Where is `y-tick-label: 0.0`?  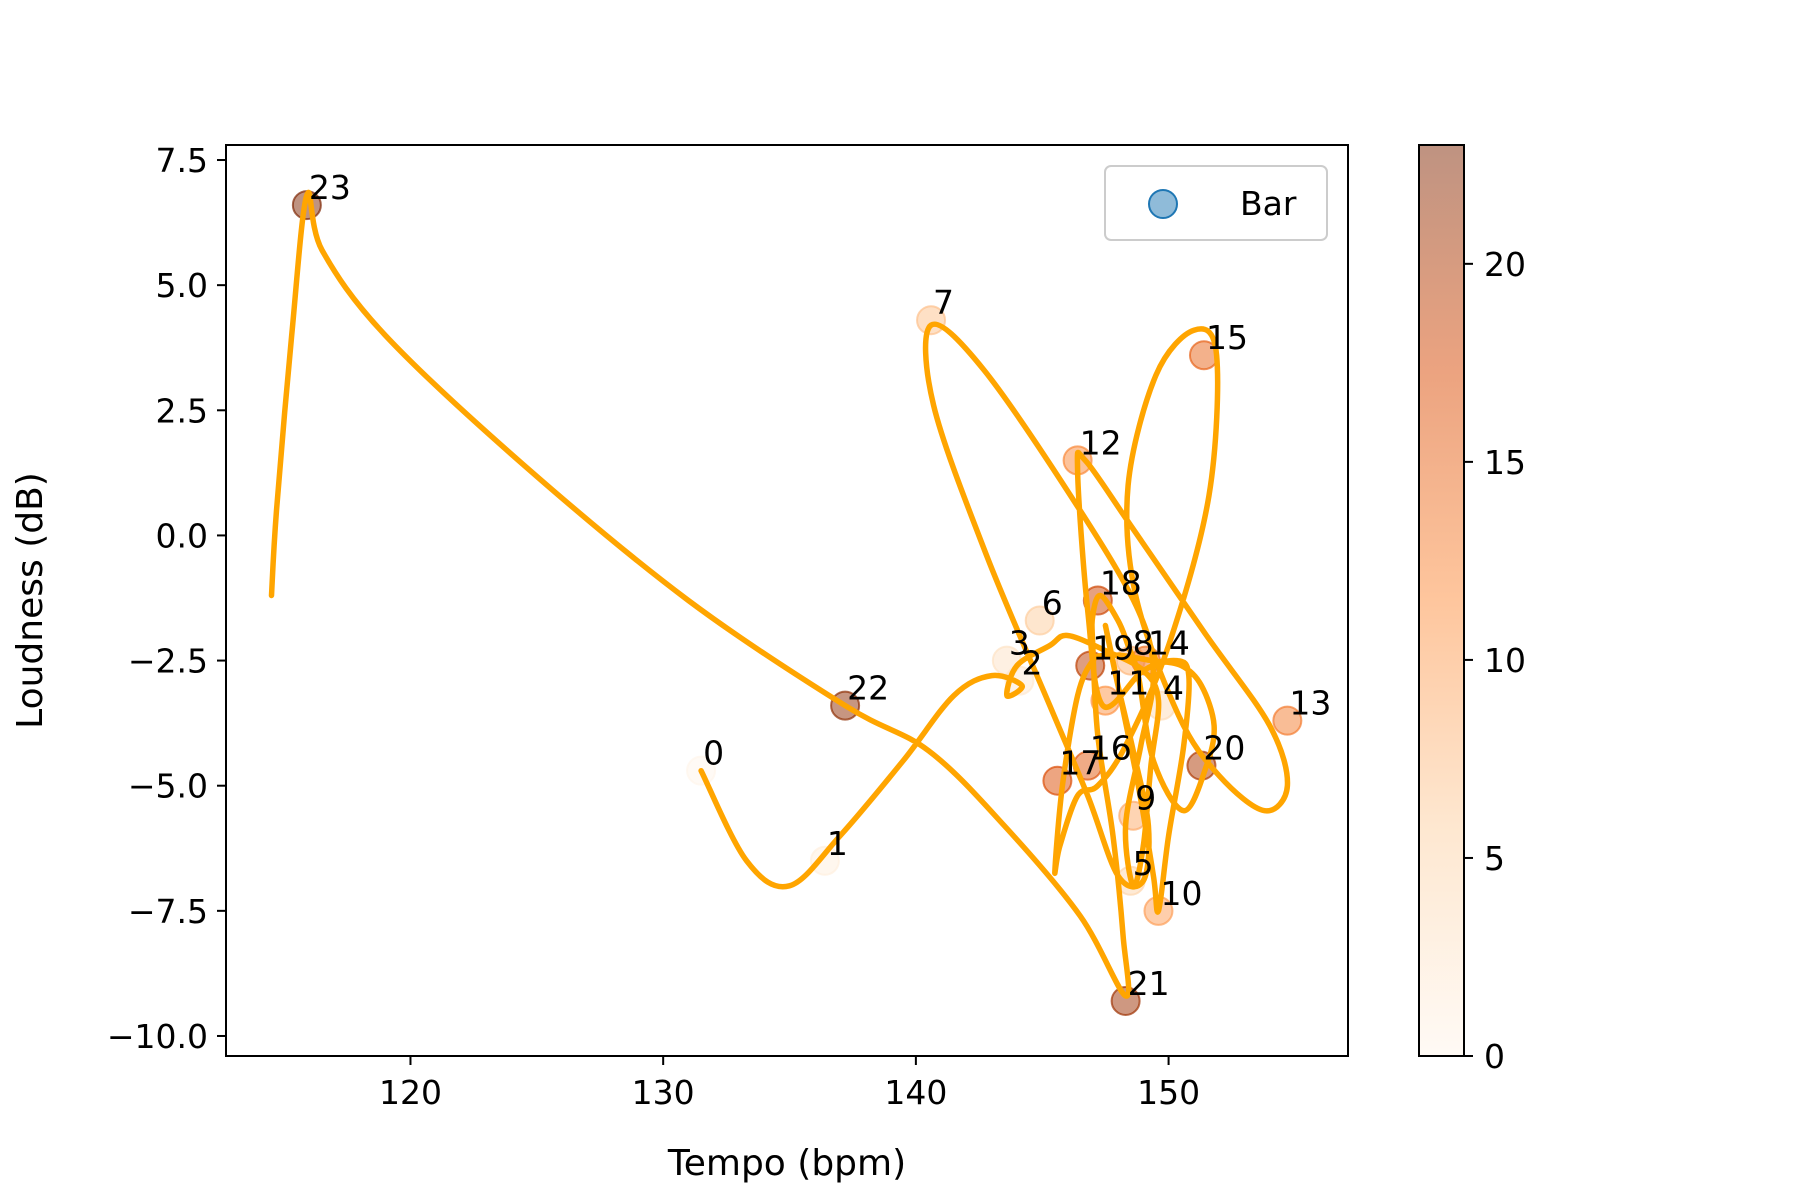 y-tick-label: 0.0 is located at coordinates (182, 535).